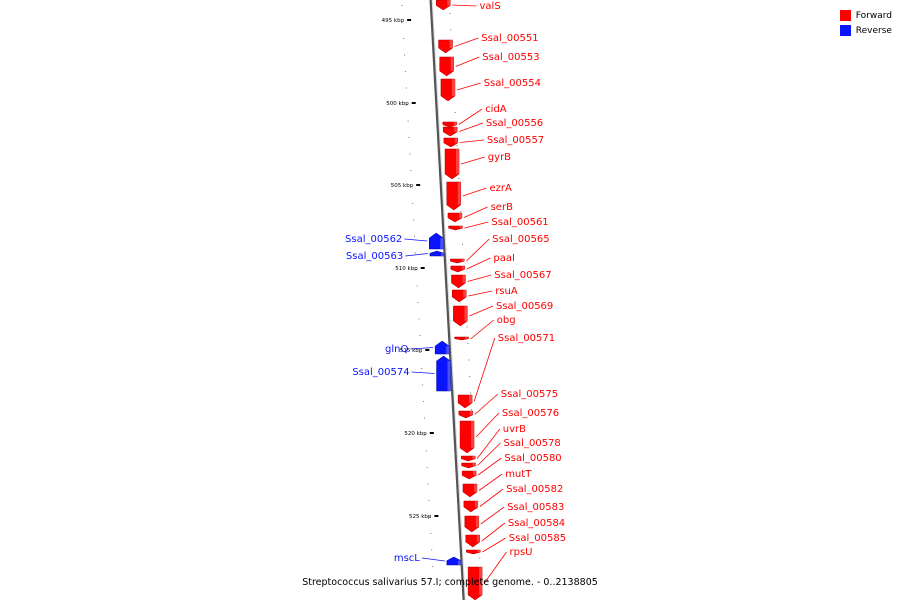 Image resolution: width=900 pixels, height=600 pixels. I want to click on gene-label-Ssal_00585: Ssal_00585, so click(537, 538).